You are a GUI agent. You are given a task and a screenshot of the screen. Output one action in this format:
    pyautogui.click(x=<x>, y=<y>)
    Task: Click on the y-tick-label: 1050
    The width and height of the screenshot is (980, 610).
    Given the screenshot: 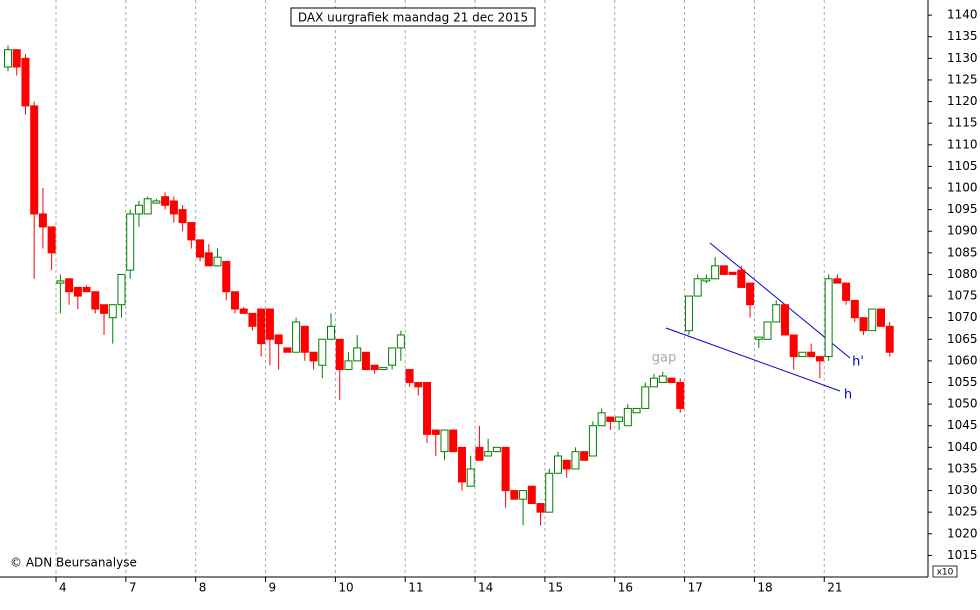 What is the action you would take?
    pyautogui.click(x=962, y=404)
    